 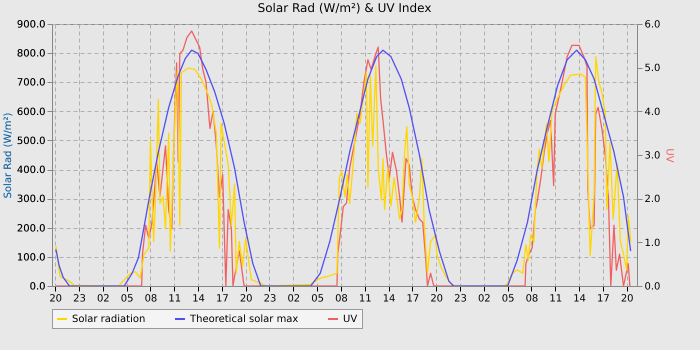 What do you see at coordinates (345, 8) in the screenshot?
I see `chart-title: Solar Rad (W/m²) & UV Index` at bounding box center [345, 8].